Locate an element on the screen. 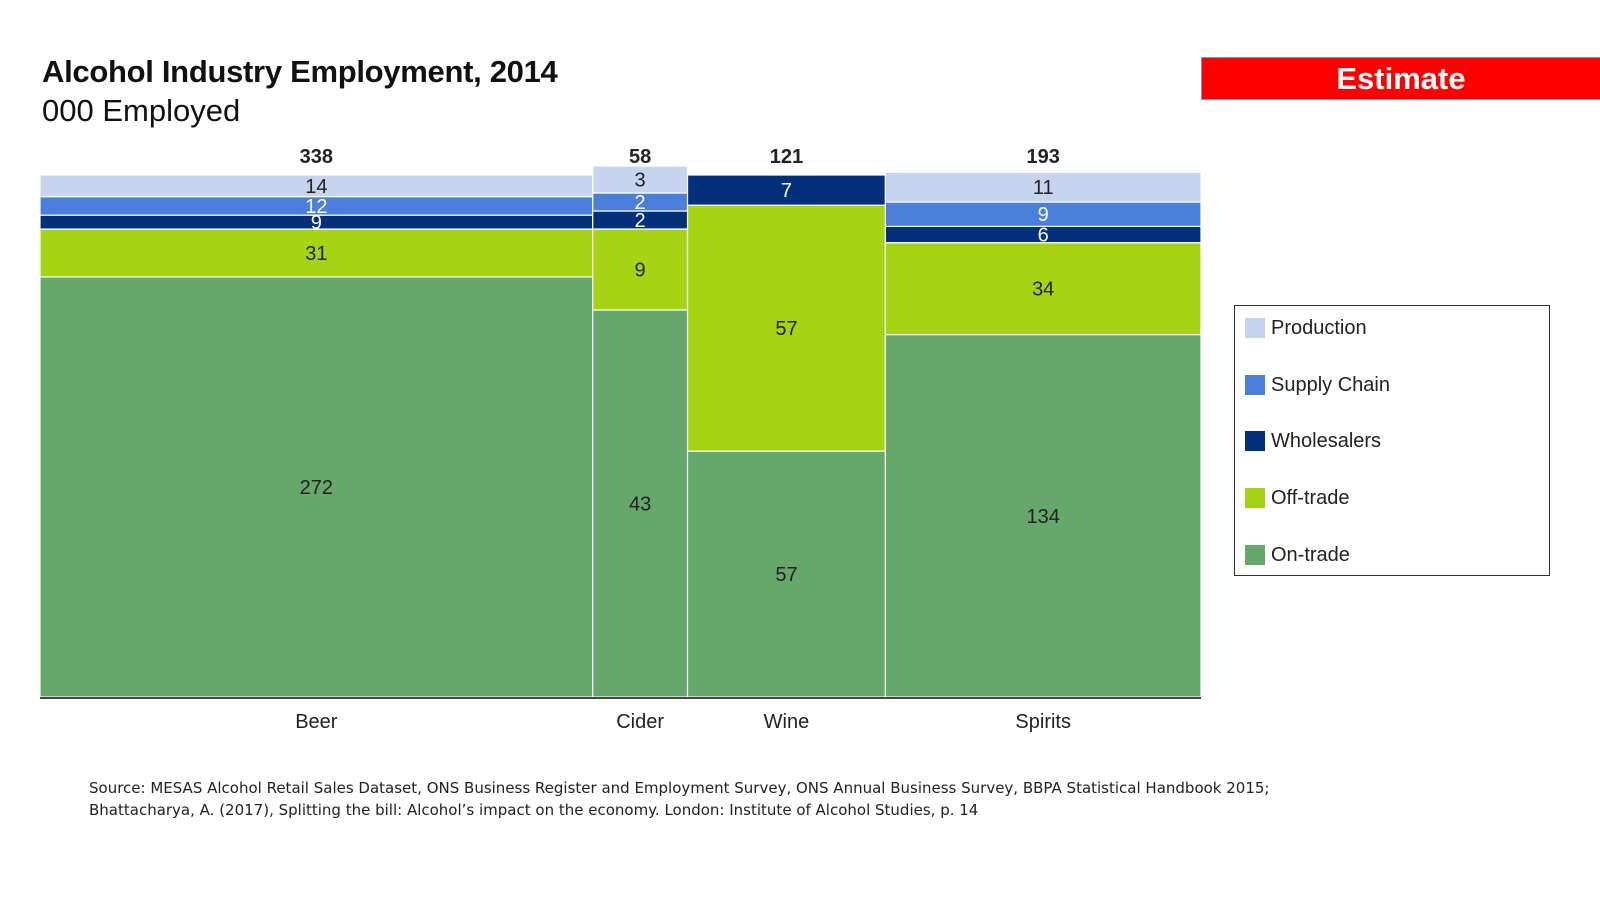 Image resolution: width=1600 pixels, height=900 pixels. segment-label-spirits-wholesalers: 6 is located at coordinates (1043, 236).